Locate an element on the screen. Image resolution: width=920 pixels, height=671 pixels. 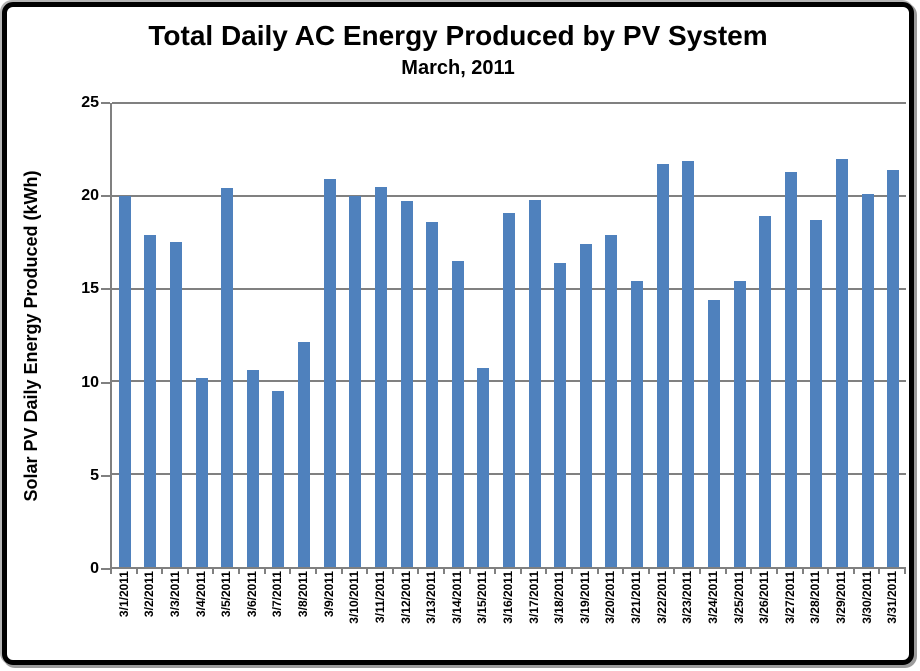
x-tick-label-3/17/2011: 3/17/2011 is located at coordinates (533, 597).